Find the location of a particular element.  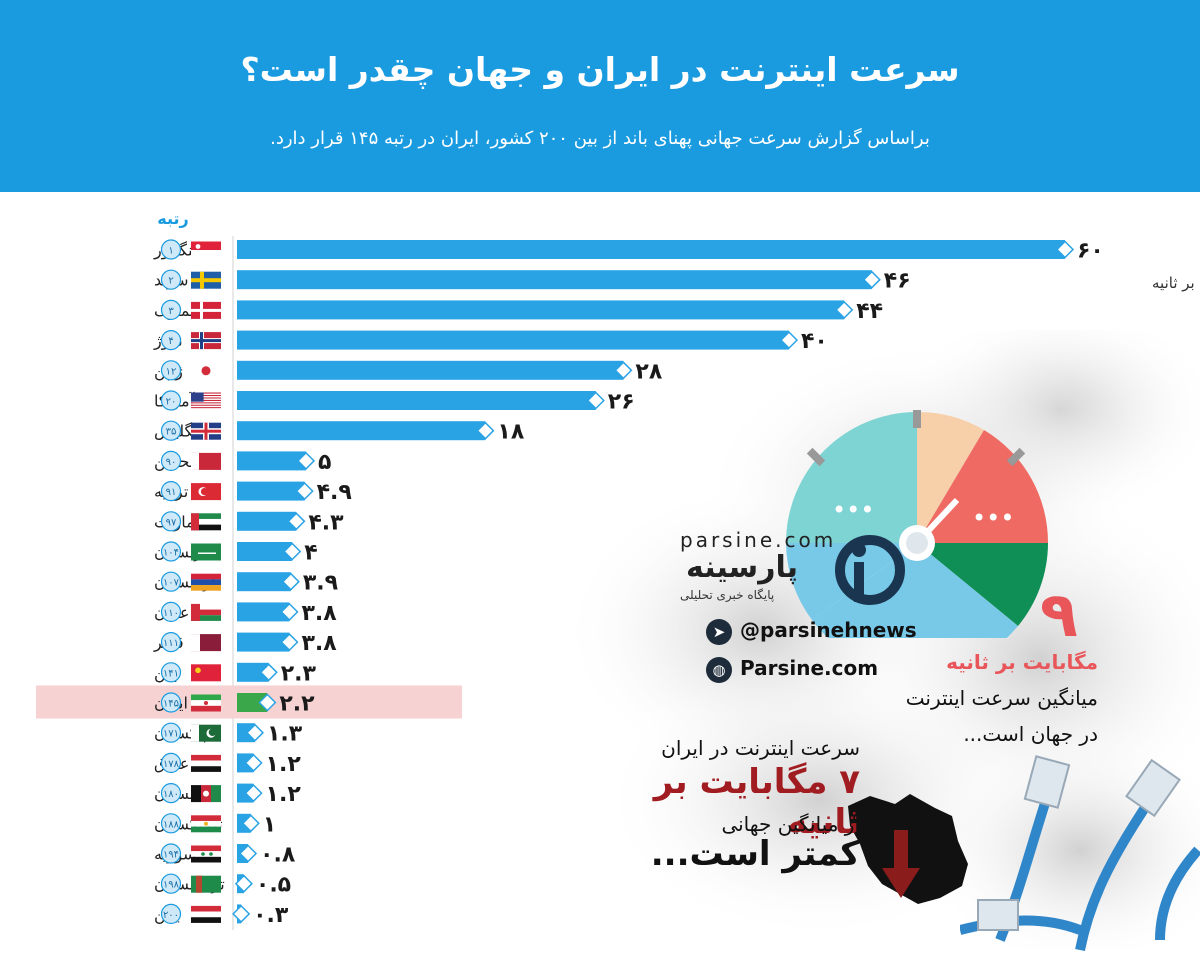

rank-label: ۹۷ is located at coordinates (171, 522).